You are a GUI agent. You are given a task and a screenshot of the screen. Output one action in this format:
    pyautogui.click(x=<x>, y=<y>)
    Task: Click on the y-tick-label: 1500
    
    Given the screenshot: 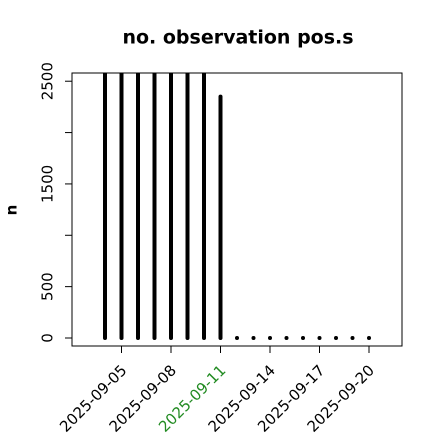 What is the action you would take?
    pyautogui.click(x=48, y=184)
    